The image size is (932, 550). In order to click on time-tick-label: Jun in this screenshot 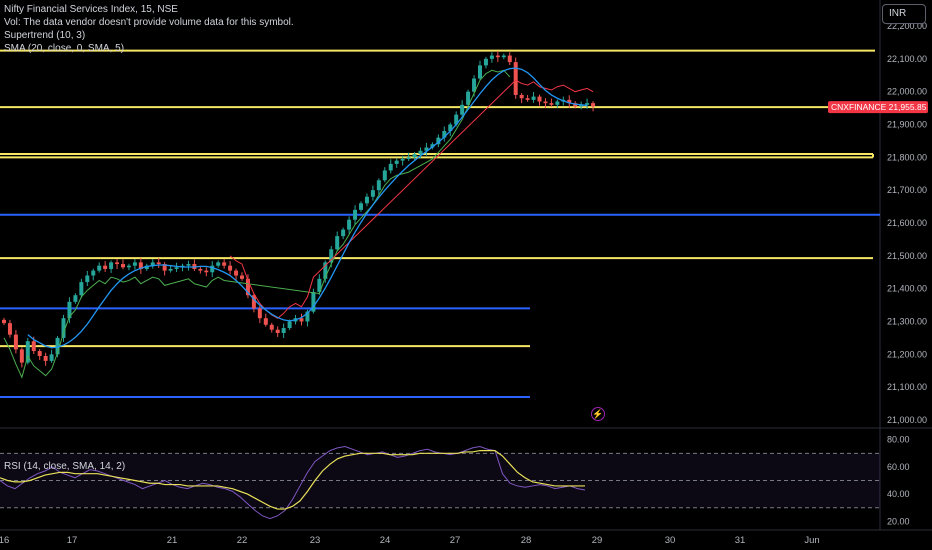, I will do `click(811, 540)`.